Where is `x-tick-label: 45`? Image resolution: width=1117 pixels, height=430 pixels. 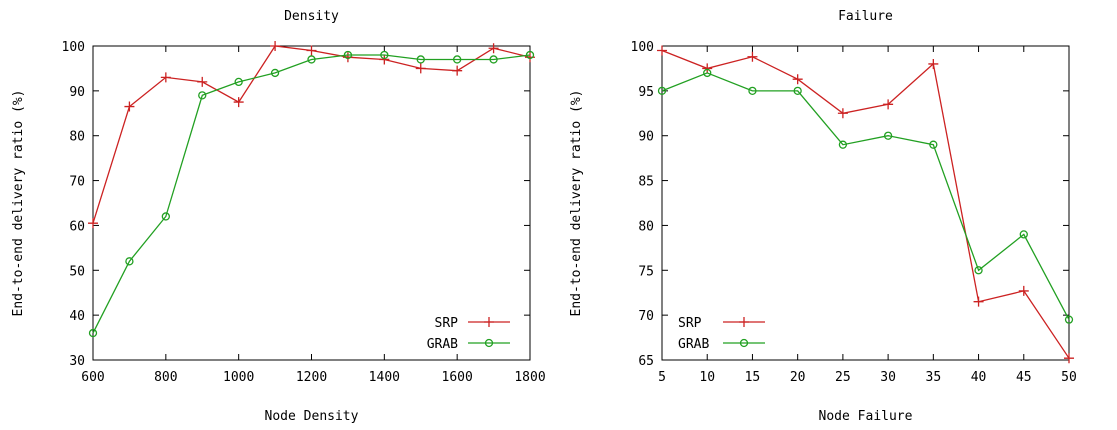
x-tick-label: 45 is located at coordinates (1024, 377).